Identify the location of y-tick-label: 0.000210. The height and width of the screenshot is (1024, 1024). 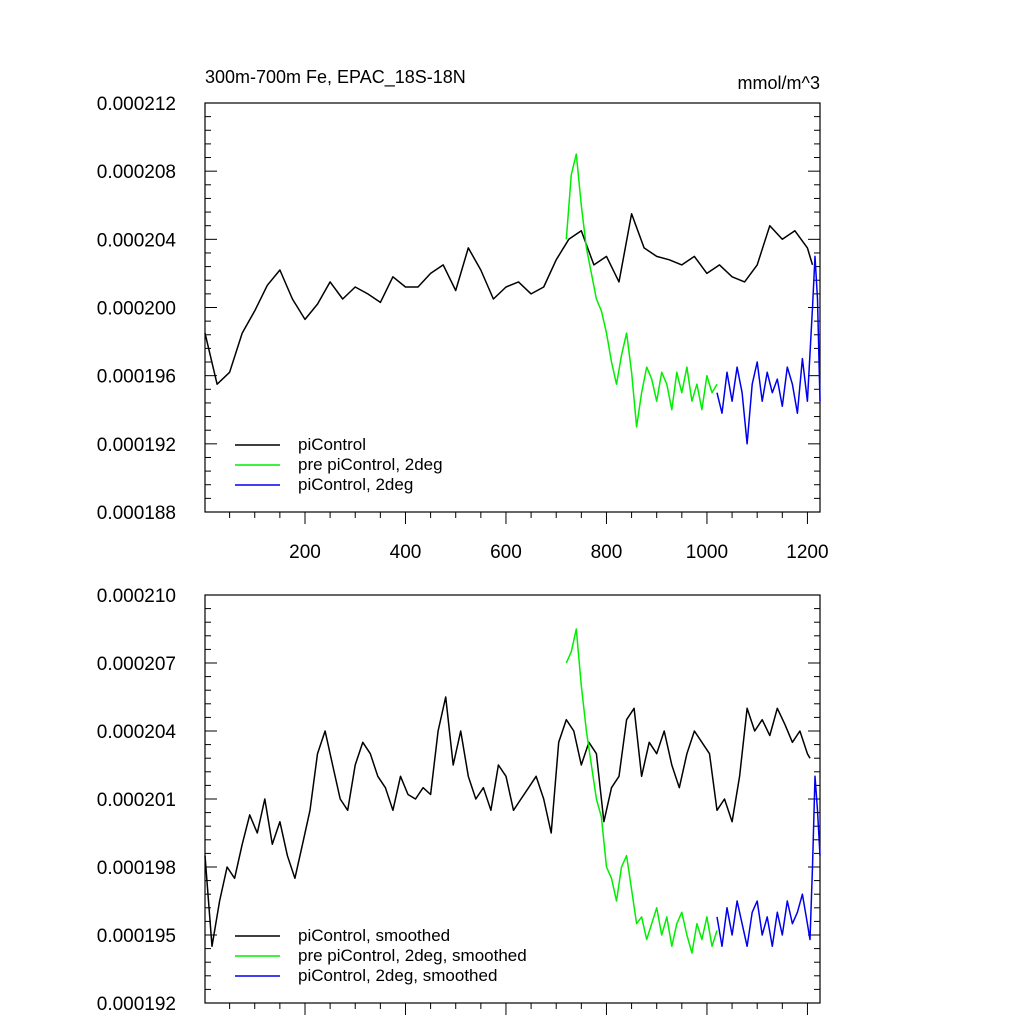
(136, 596).